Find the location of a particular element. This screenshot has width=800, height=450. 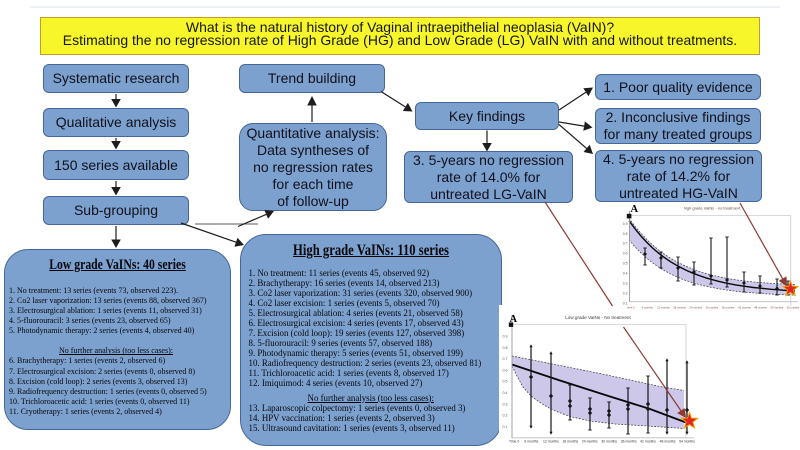

svg-text: Time 0 is located at coordinates (514, 442).